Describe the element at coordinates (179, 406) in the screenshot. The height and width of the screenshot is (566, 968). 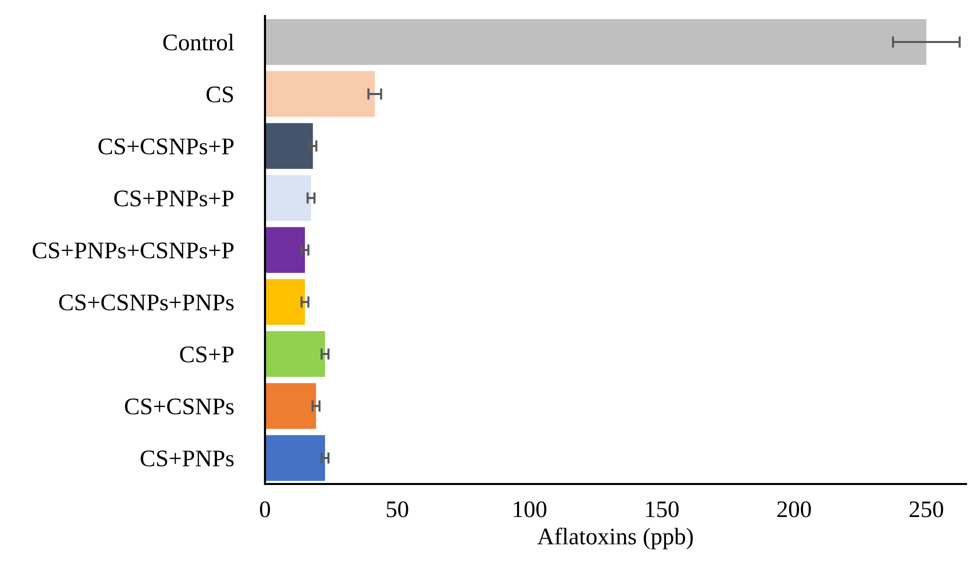
I see `y-tick-label: CS+CSNPs` at that location.